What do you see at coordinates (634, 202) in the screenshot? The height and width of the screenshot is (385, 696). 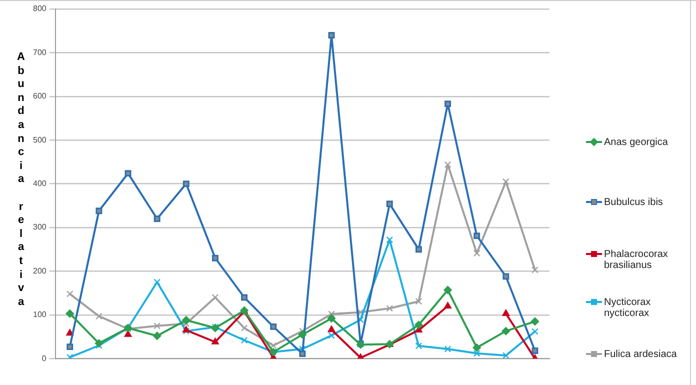 I see `legend-label: Bubulcus ibis` at bounding box center [634, 202].